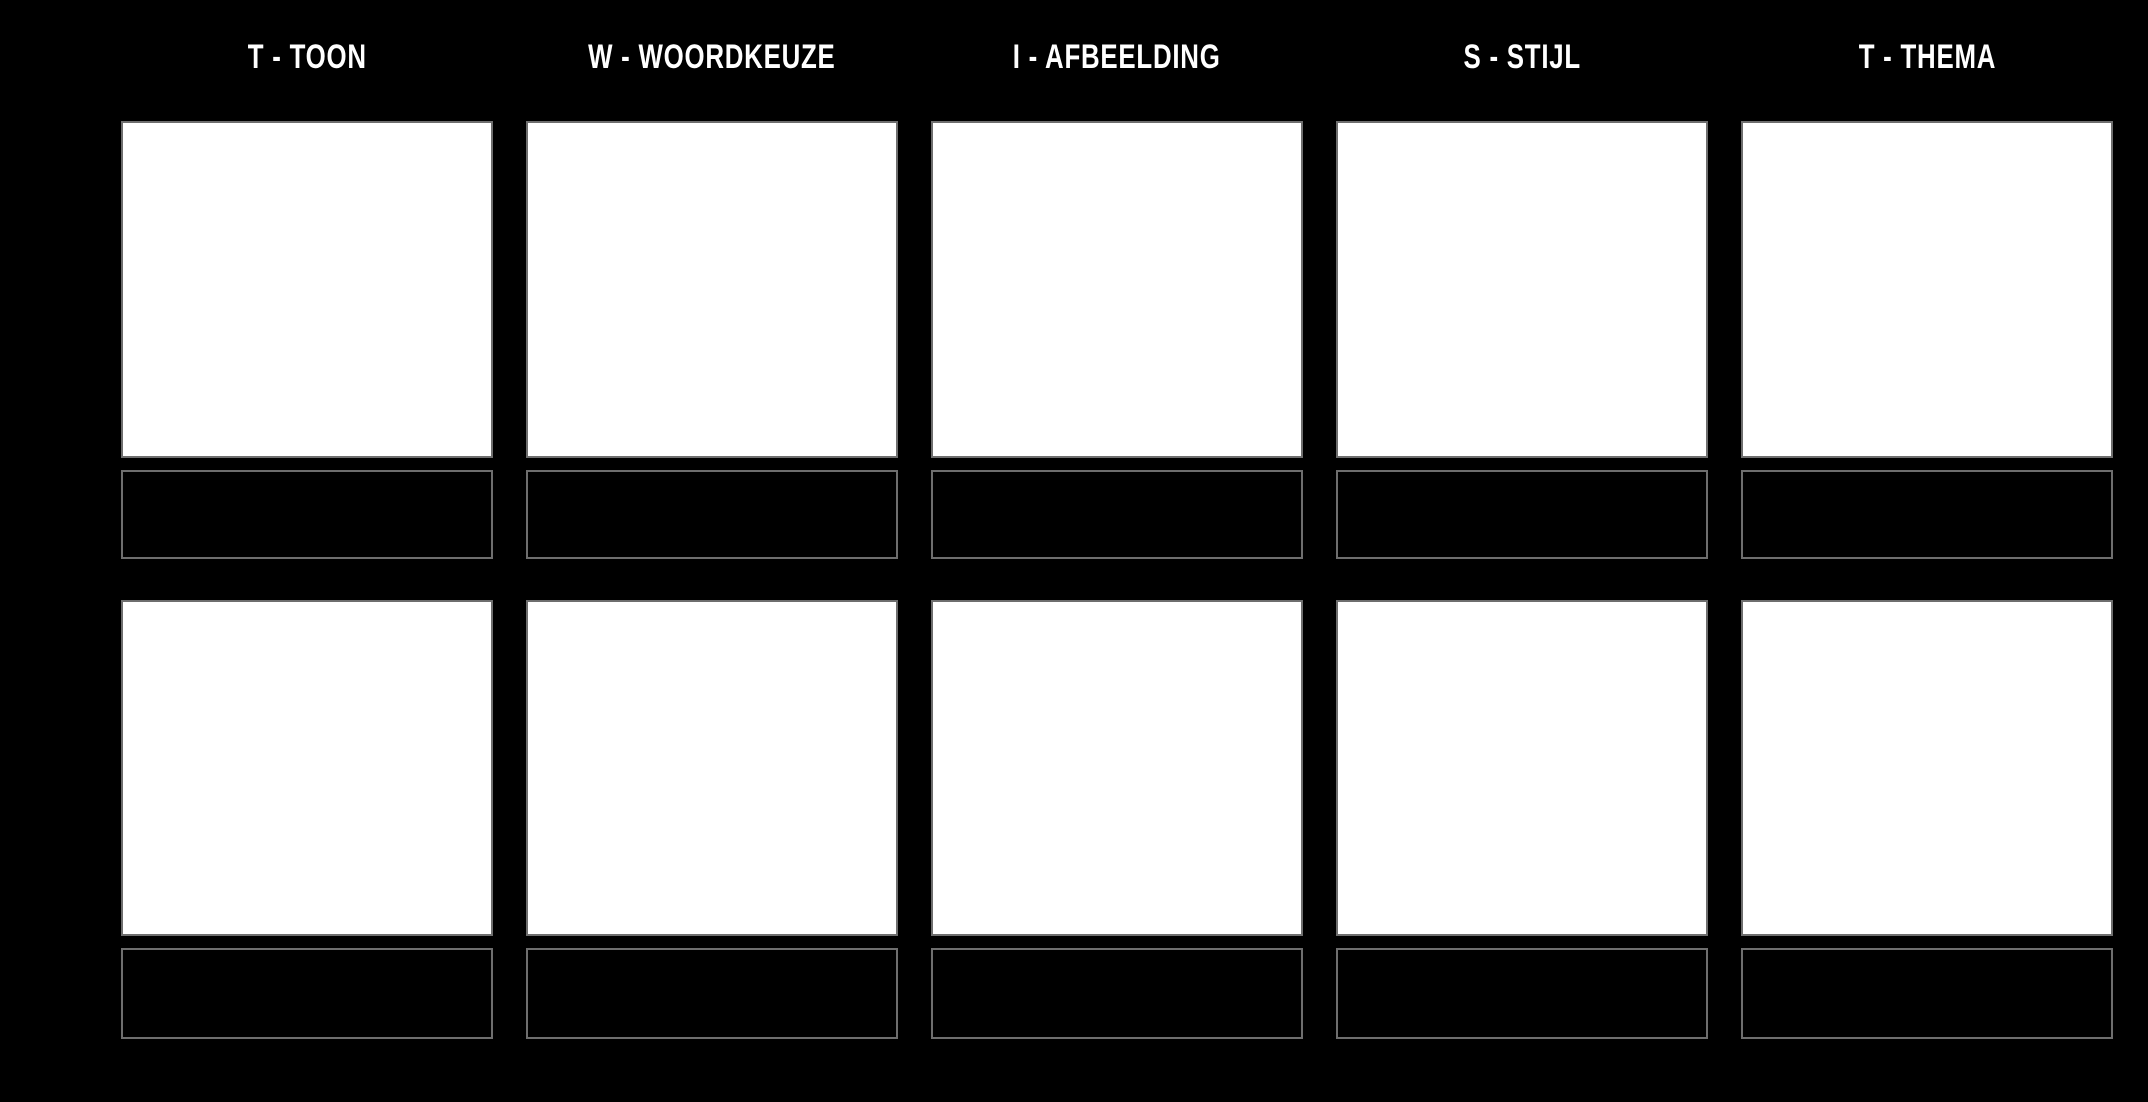 This screenshot has height=1102, width=2148. I want to click on image-cell-woordkeuze-row1, so click(712, 289).